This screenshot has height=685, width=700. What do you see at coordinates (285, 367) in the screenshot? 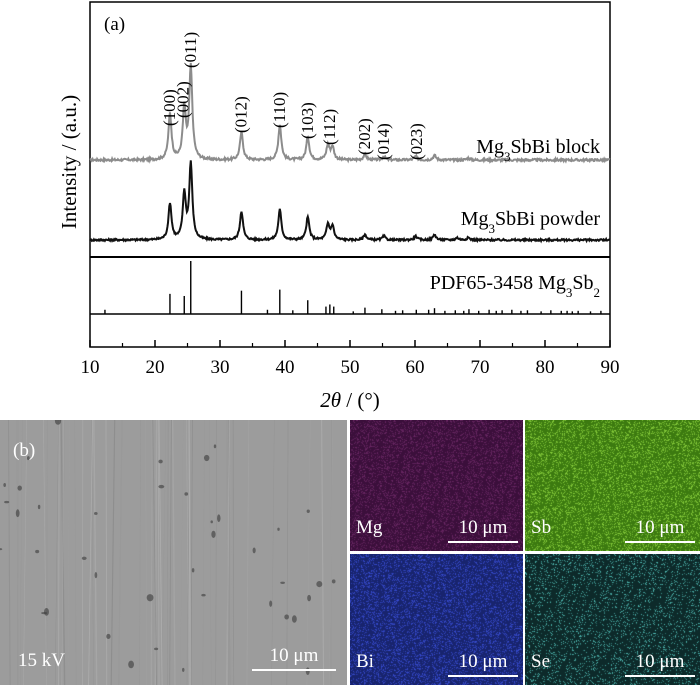
I see `x-tick-label: 40` at bounding box center [285, 367].